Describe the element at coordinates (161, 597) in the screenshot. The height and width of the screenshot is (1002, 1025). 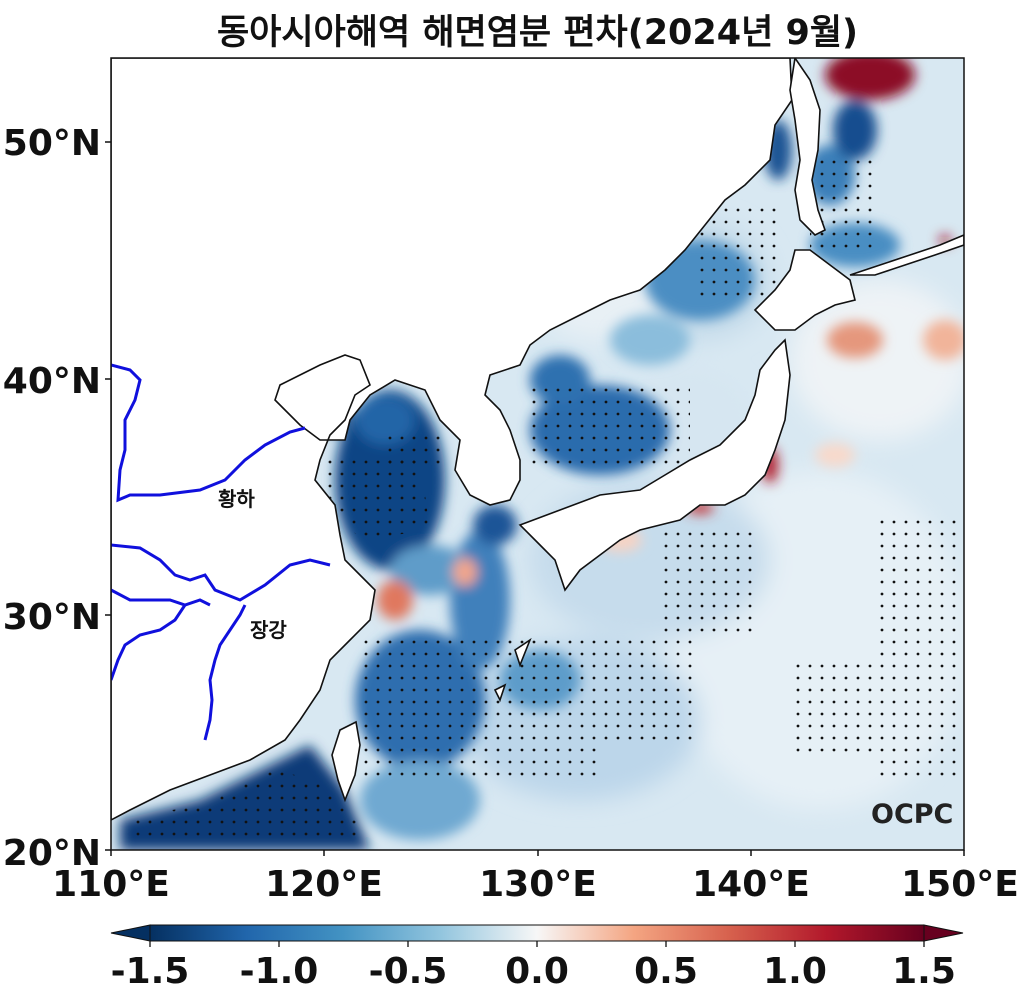
I see `yangtze-tributary-line` at that location.